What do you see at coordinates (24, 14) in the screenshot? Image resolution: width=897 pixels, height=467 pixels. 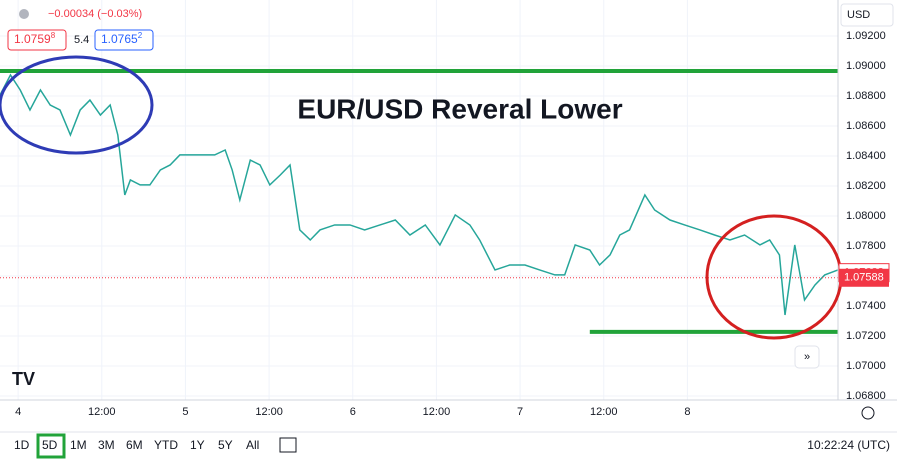 I see `icon` at bounding box center [24, 14].